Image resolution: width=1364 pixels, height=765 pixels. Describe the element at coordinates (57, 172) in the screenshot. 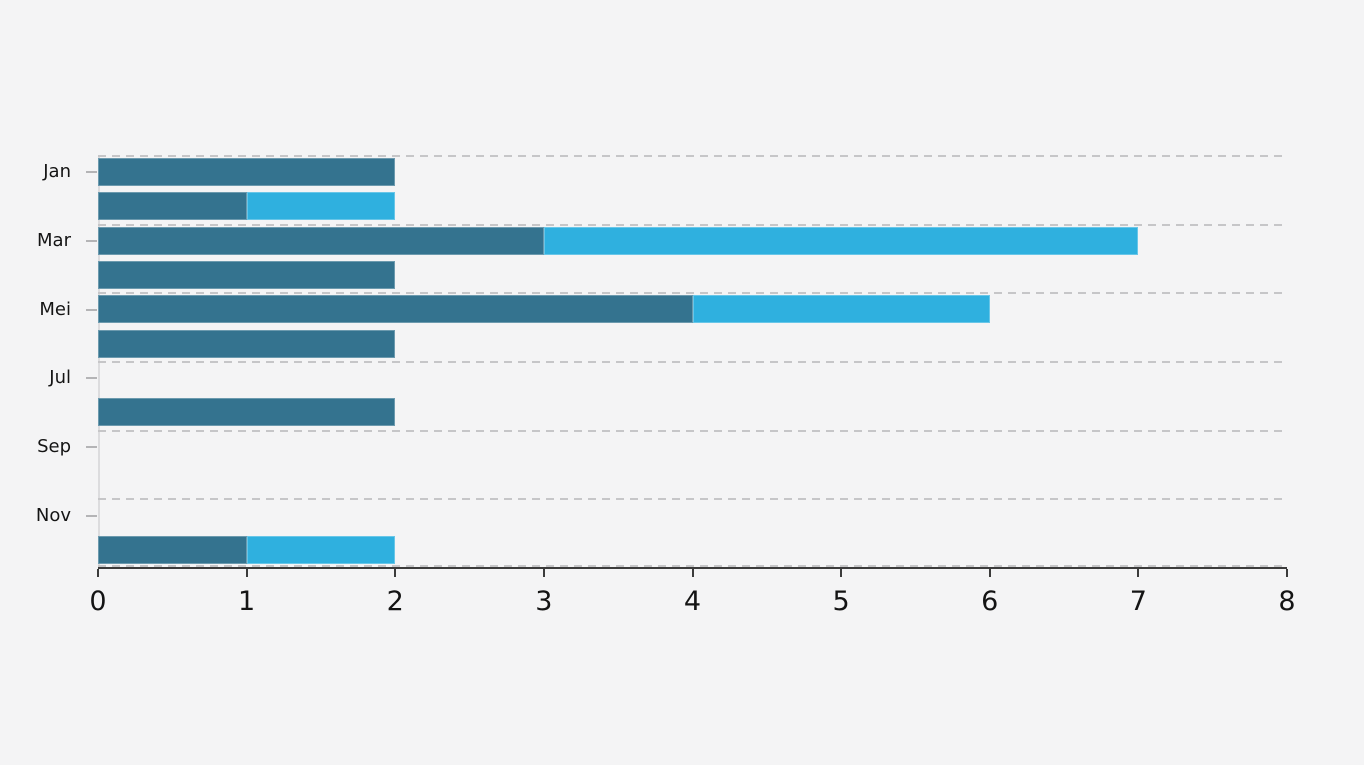

I see `y-tick-label: Jan` at that location.